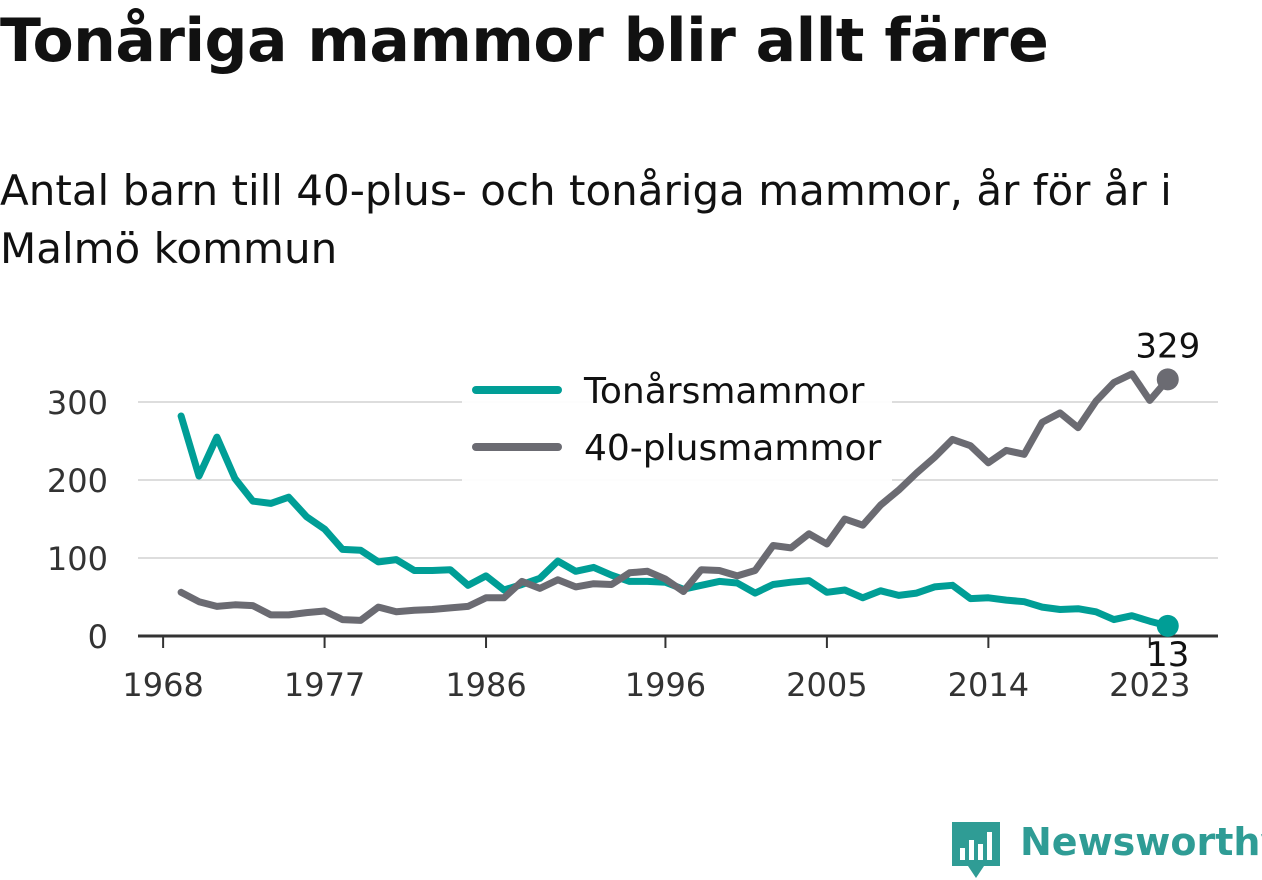 This screenshot has height=880, width=1262. Describe the element at coordinates (1149, 685) in the screenshot. I see `x-tick-label: 2023` at that location.